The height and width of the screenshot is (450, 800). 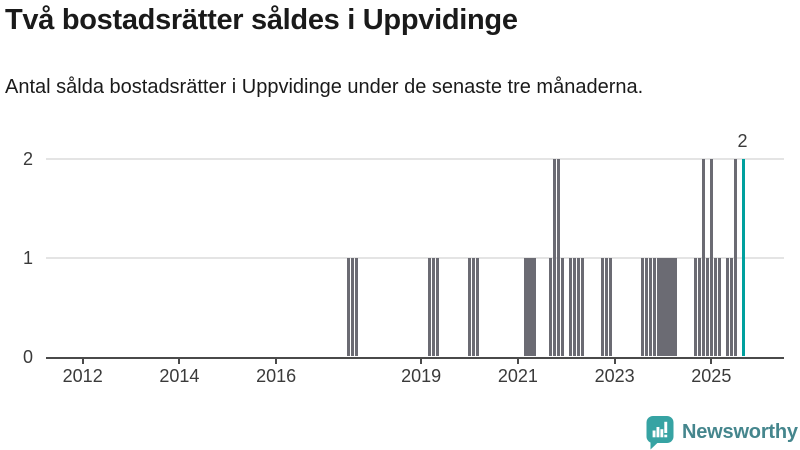 I want to click on x-axis-label: 2014, so click(x=179, y=375).